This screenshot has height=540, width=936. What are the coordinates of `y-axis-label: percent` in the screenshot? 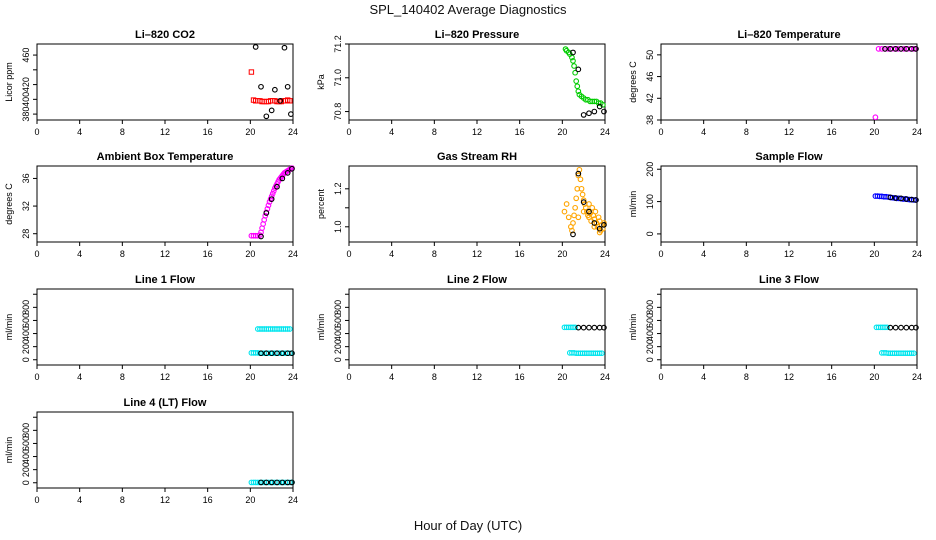 It's located at (321, 203).